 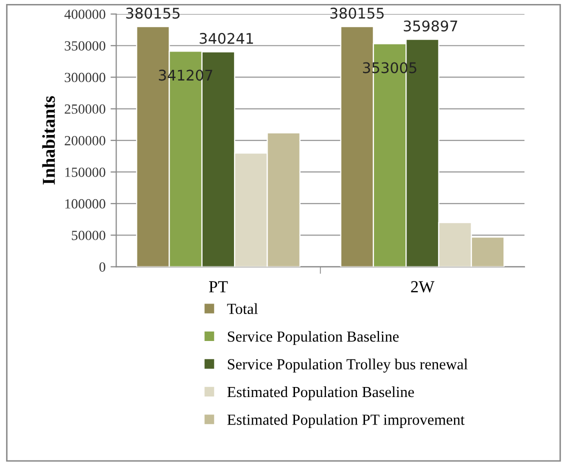 I want to click on x-tick-label: 2W, so click(x=422, y=286).